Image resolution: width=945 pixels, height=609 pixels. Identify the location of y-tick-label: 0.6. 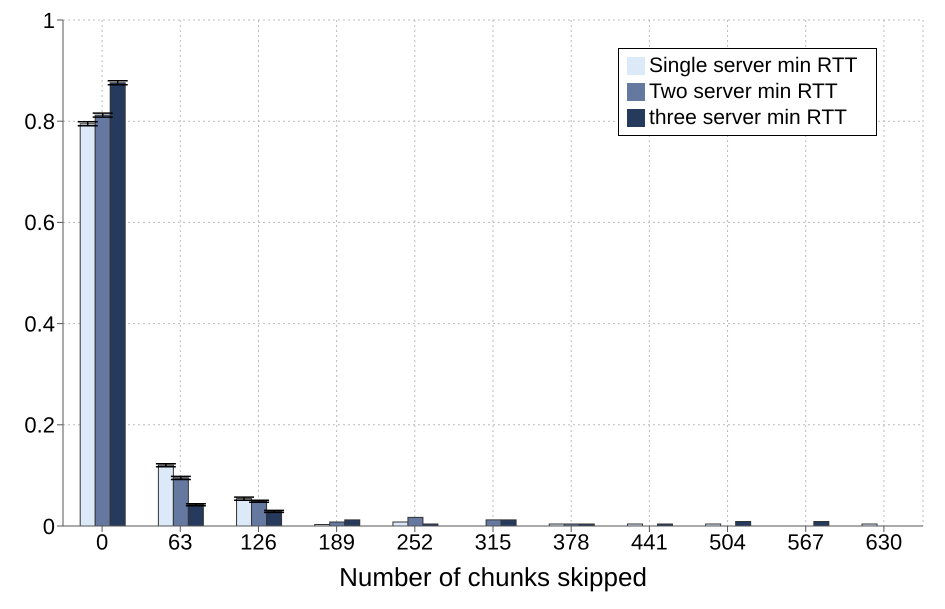
(39, 223).